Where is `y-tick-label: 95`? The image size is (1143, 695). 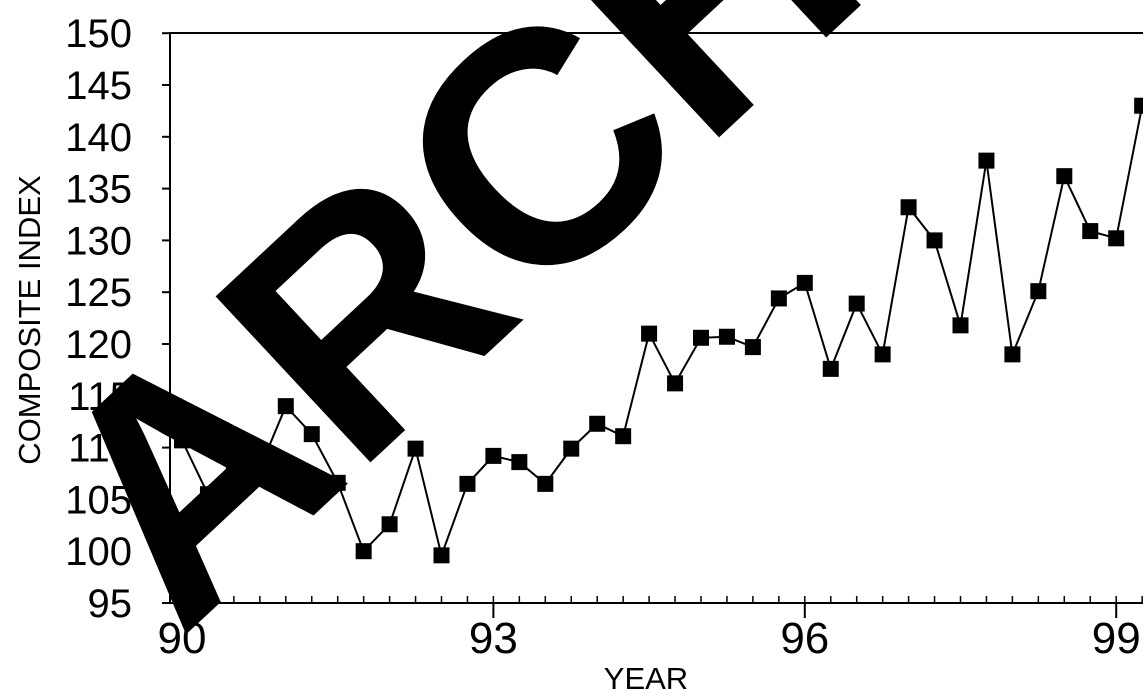
y-tick-label: 95 is located at coordinates (110, 604).